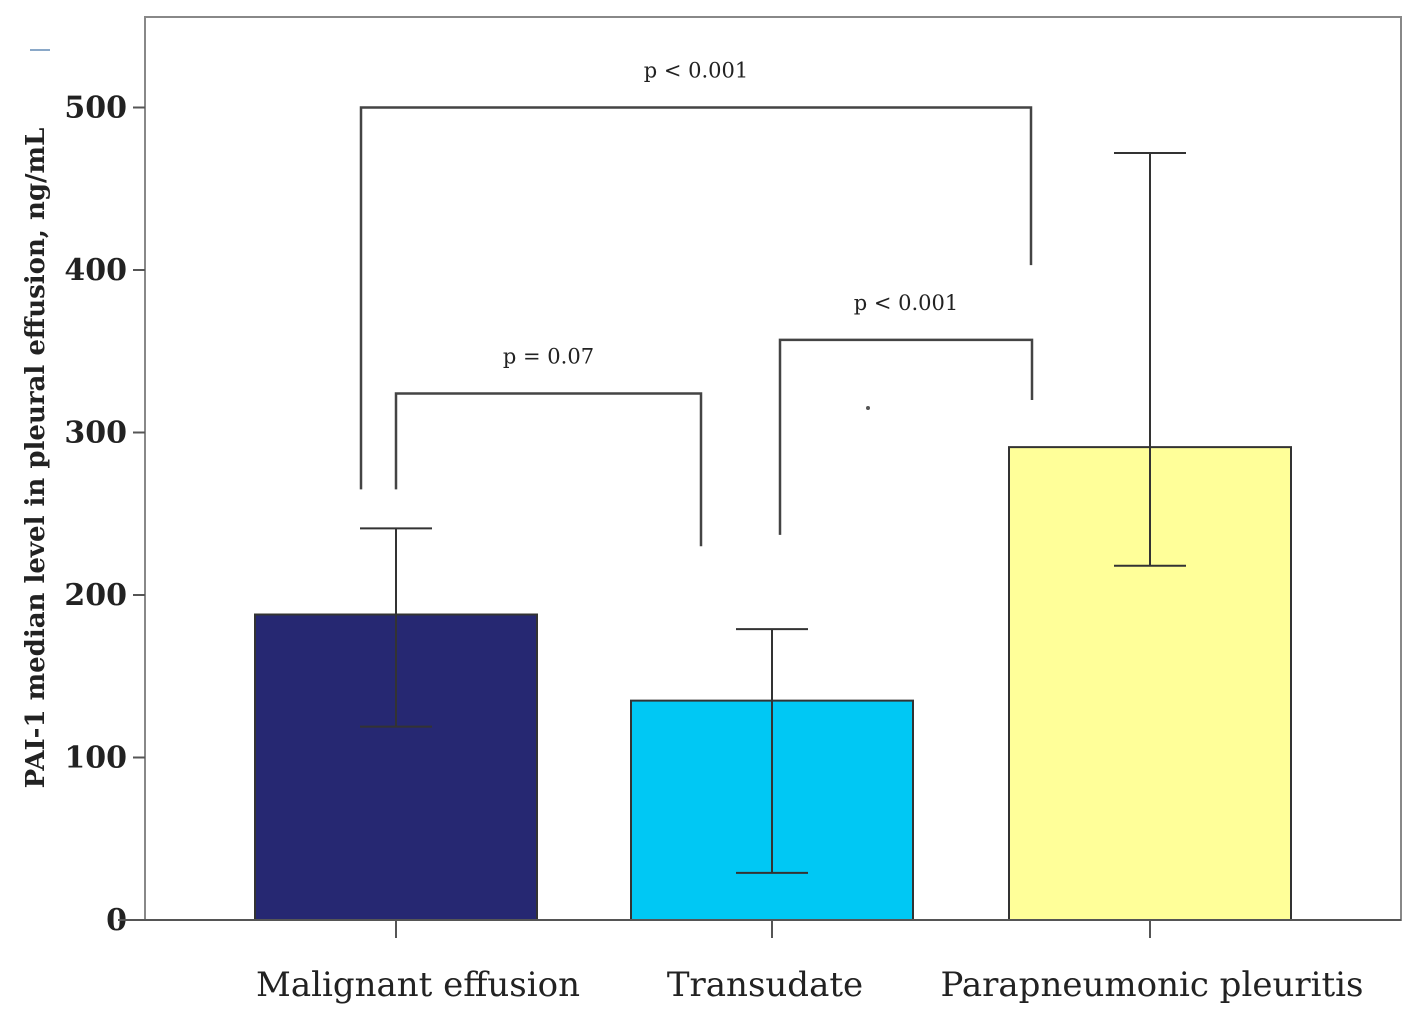 The height and width of the screenshot is (1023, 1419). Describe the element at coordinates (95, 108) in the screenshot. I see `y-tick-label: 500` at that location.